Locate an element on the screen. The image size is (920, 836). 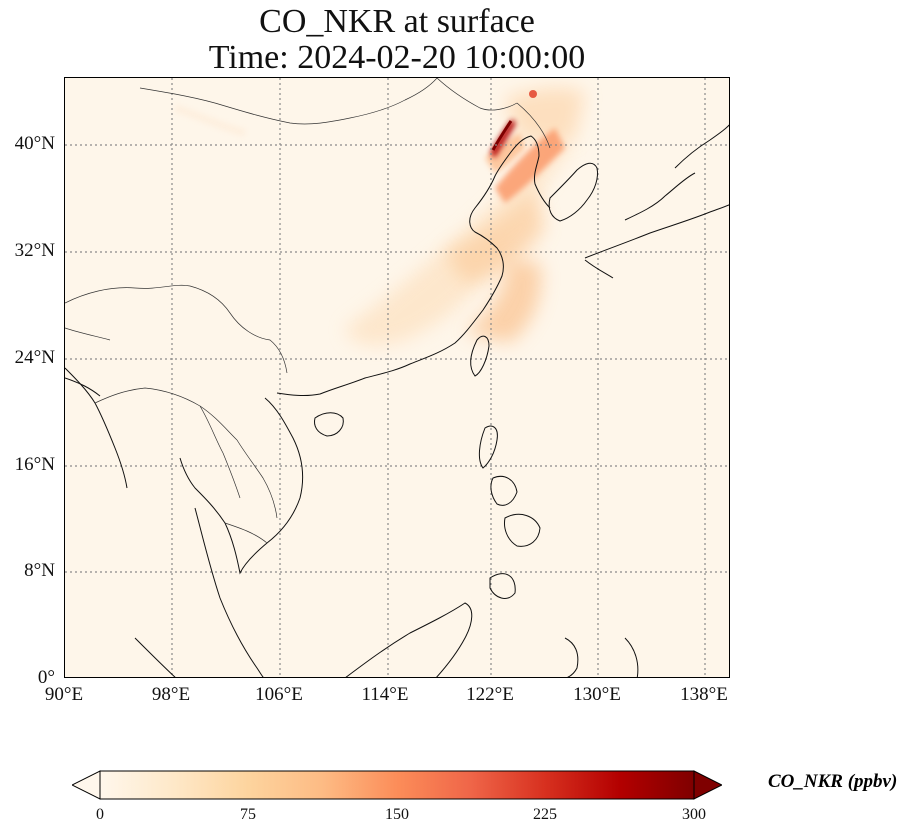
lat-tick-8n: 8°N is located at coordinates (39, 570).